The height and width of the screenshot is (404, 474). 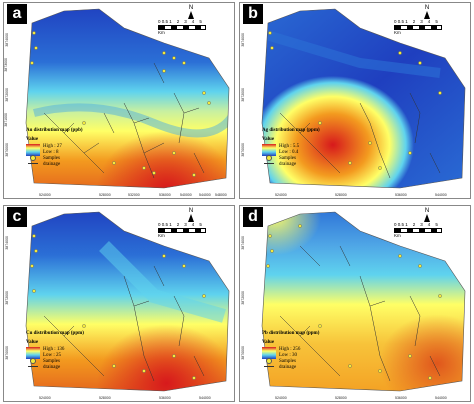 What do you see at coordinates (291, 333) in the screenshot?
I see `legend-title: Pb distribution map (ppm)` at bounding box center [291, 333].